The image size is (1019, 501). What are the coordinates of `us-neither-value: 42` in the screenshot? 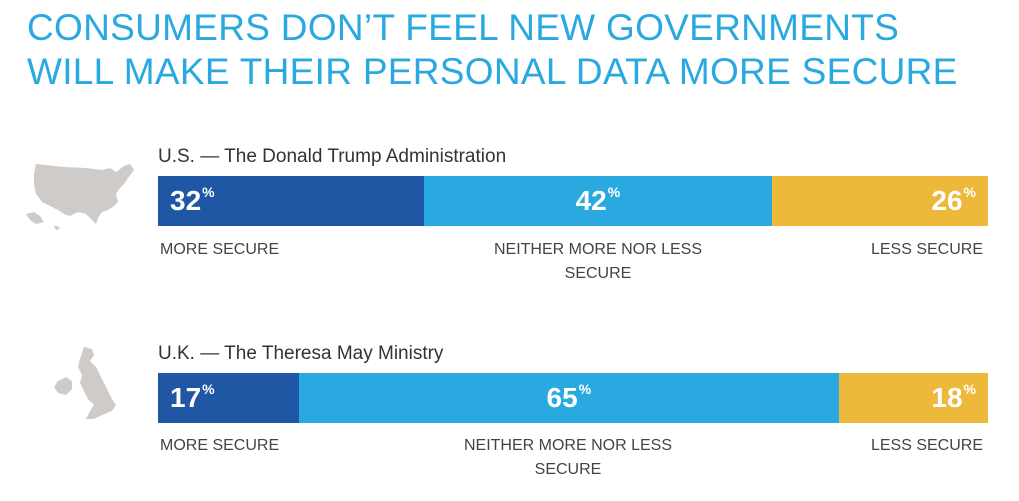 It's located at (591, 200).